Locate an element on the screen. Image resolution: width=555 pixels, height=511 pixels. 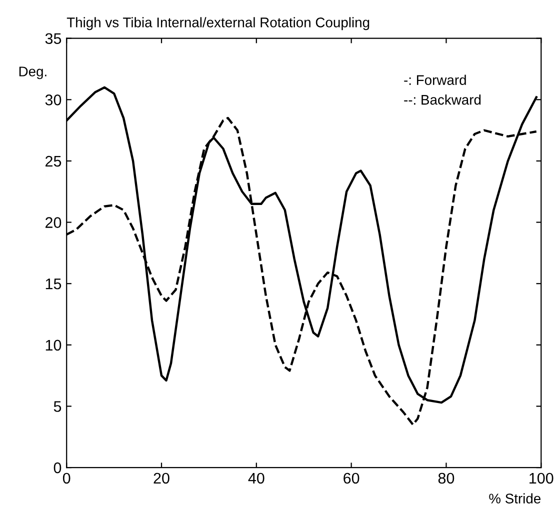
x-tick-label: 20 is located at coordinates (162, 478).